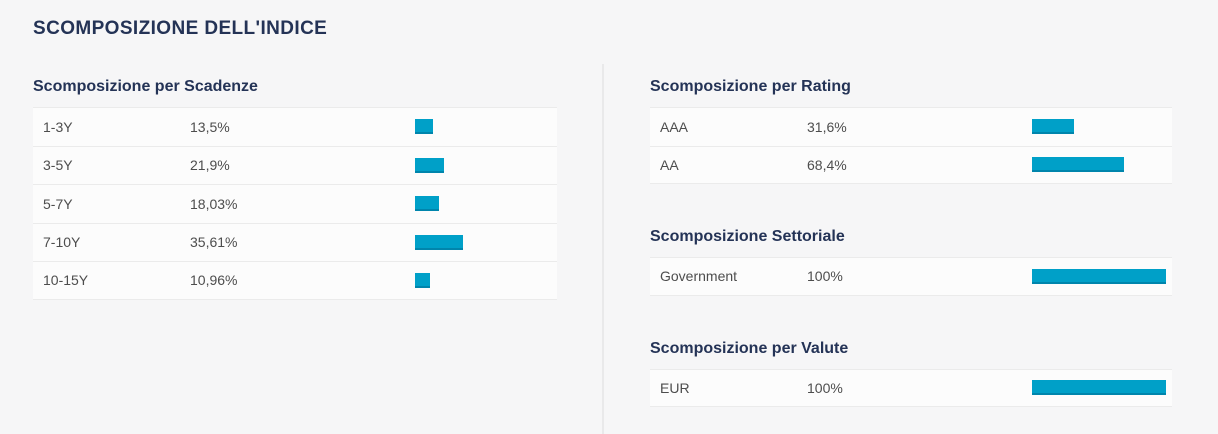 The width and height of the screenshot is (1218, 434). I want to click on row-label: 7-10Y, so click(62, 242).